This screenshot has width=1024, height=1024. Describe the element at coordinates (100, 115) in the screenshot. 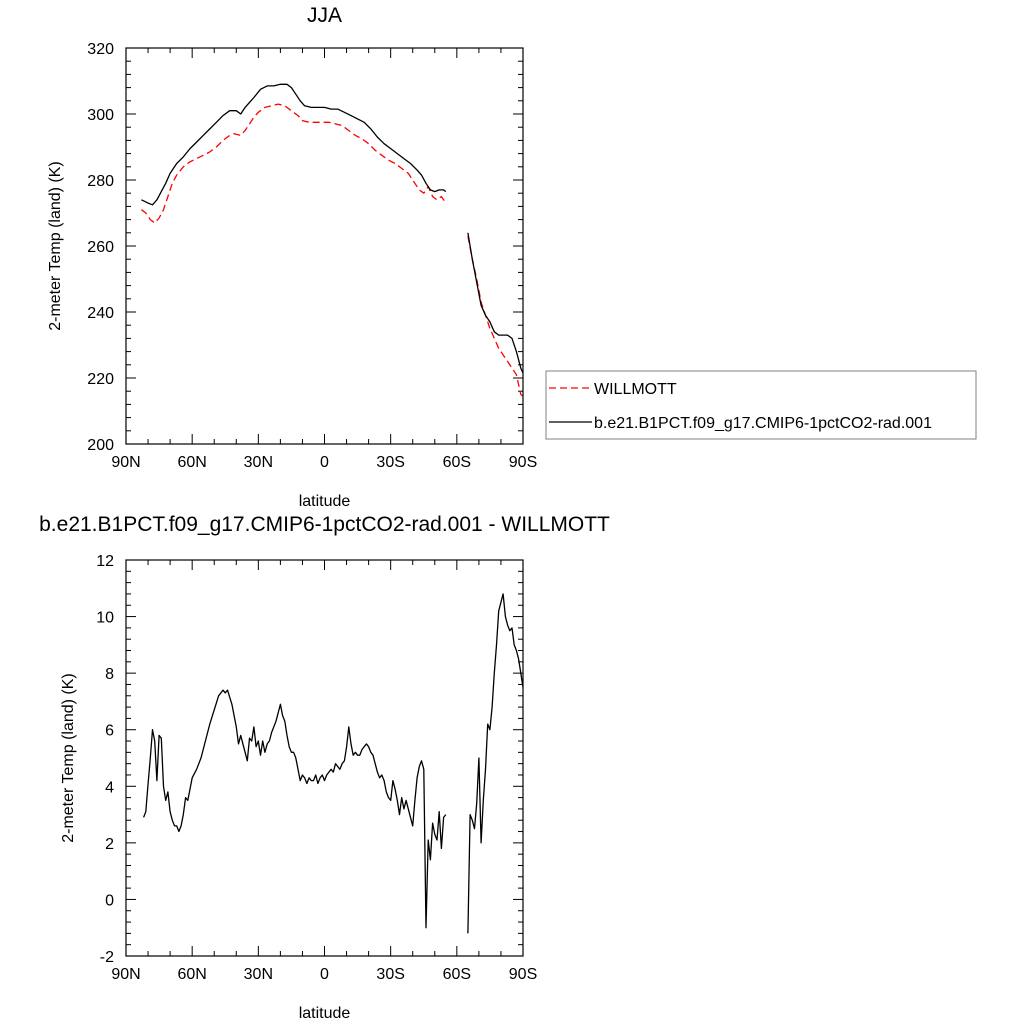

I see `y-tick-label: 300` at that location.